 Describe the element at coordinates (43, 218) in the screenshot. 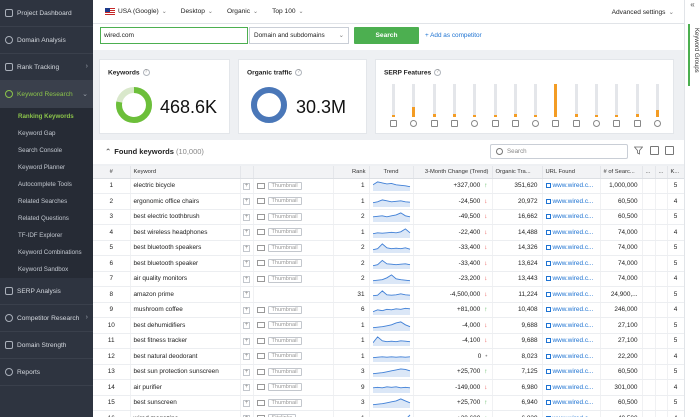

I see `subnav-item-related-questions: Related Questions` at that location.